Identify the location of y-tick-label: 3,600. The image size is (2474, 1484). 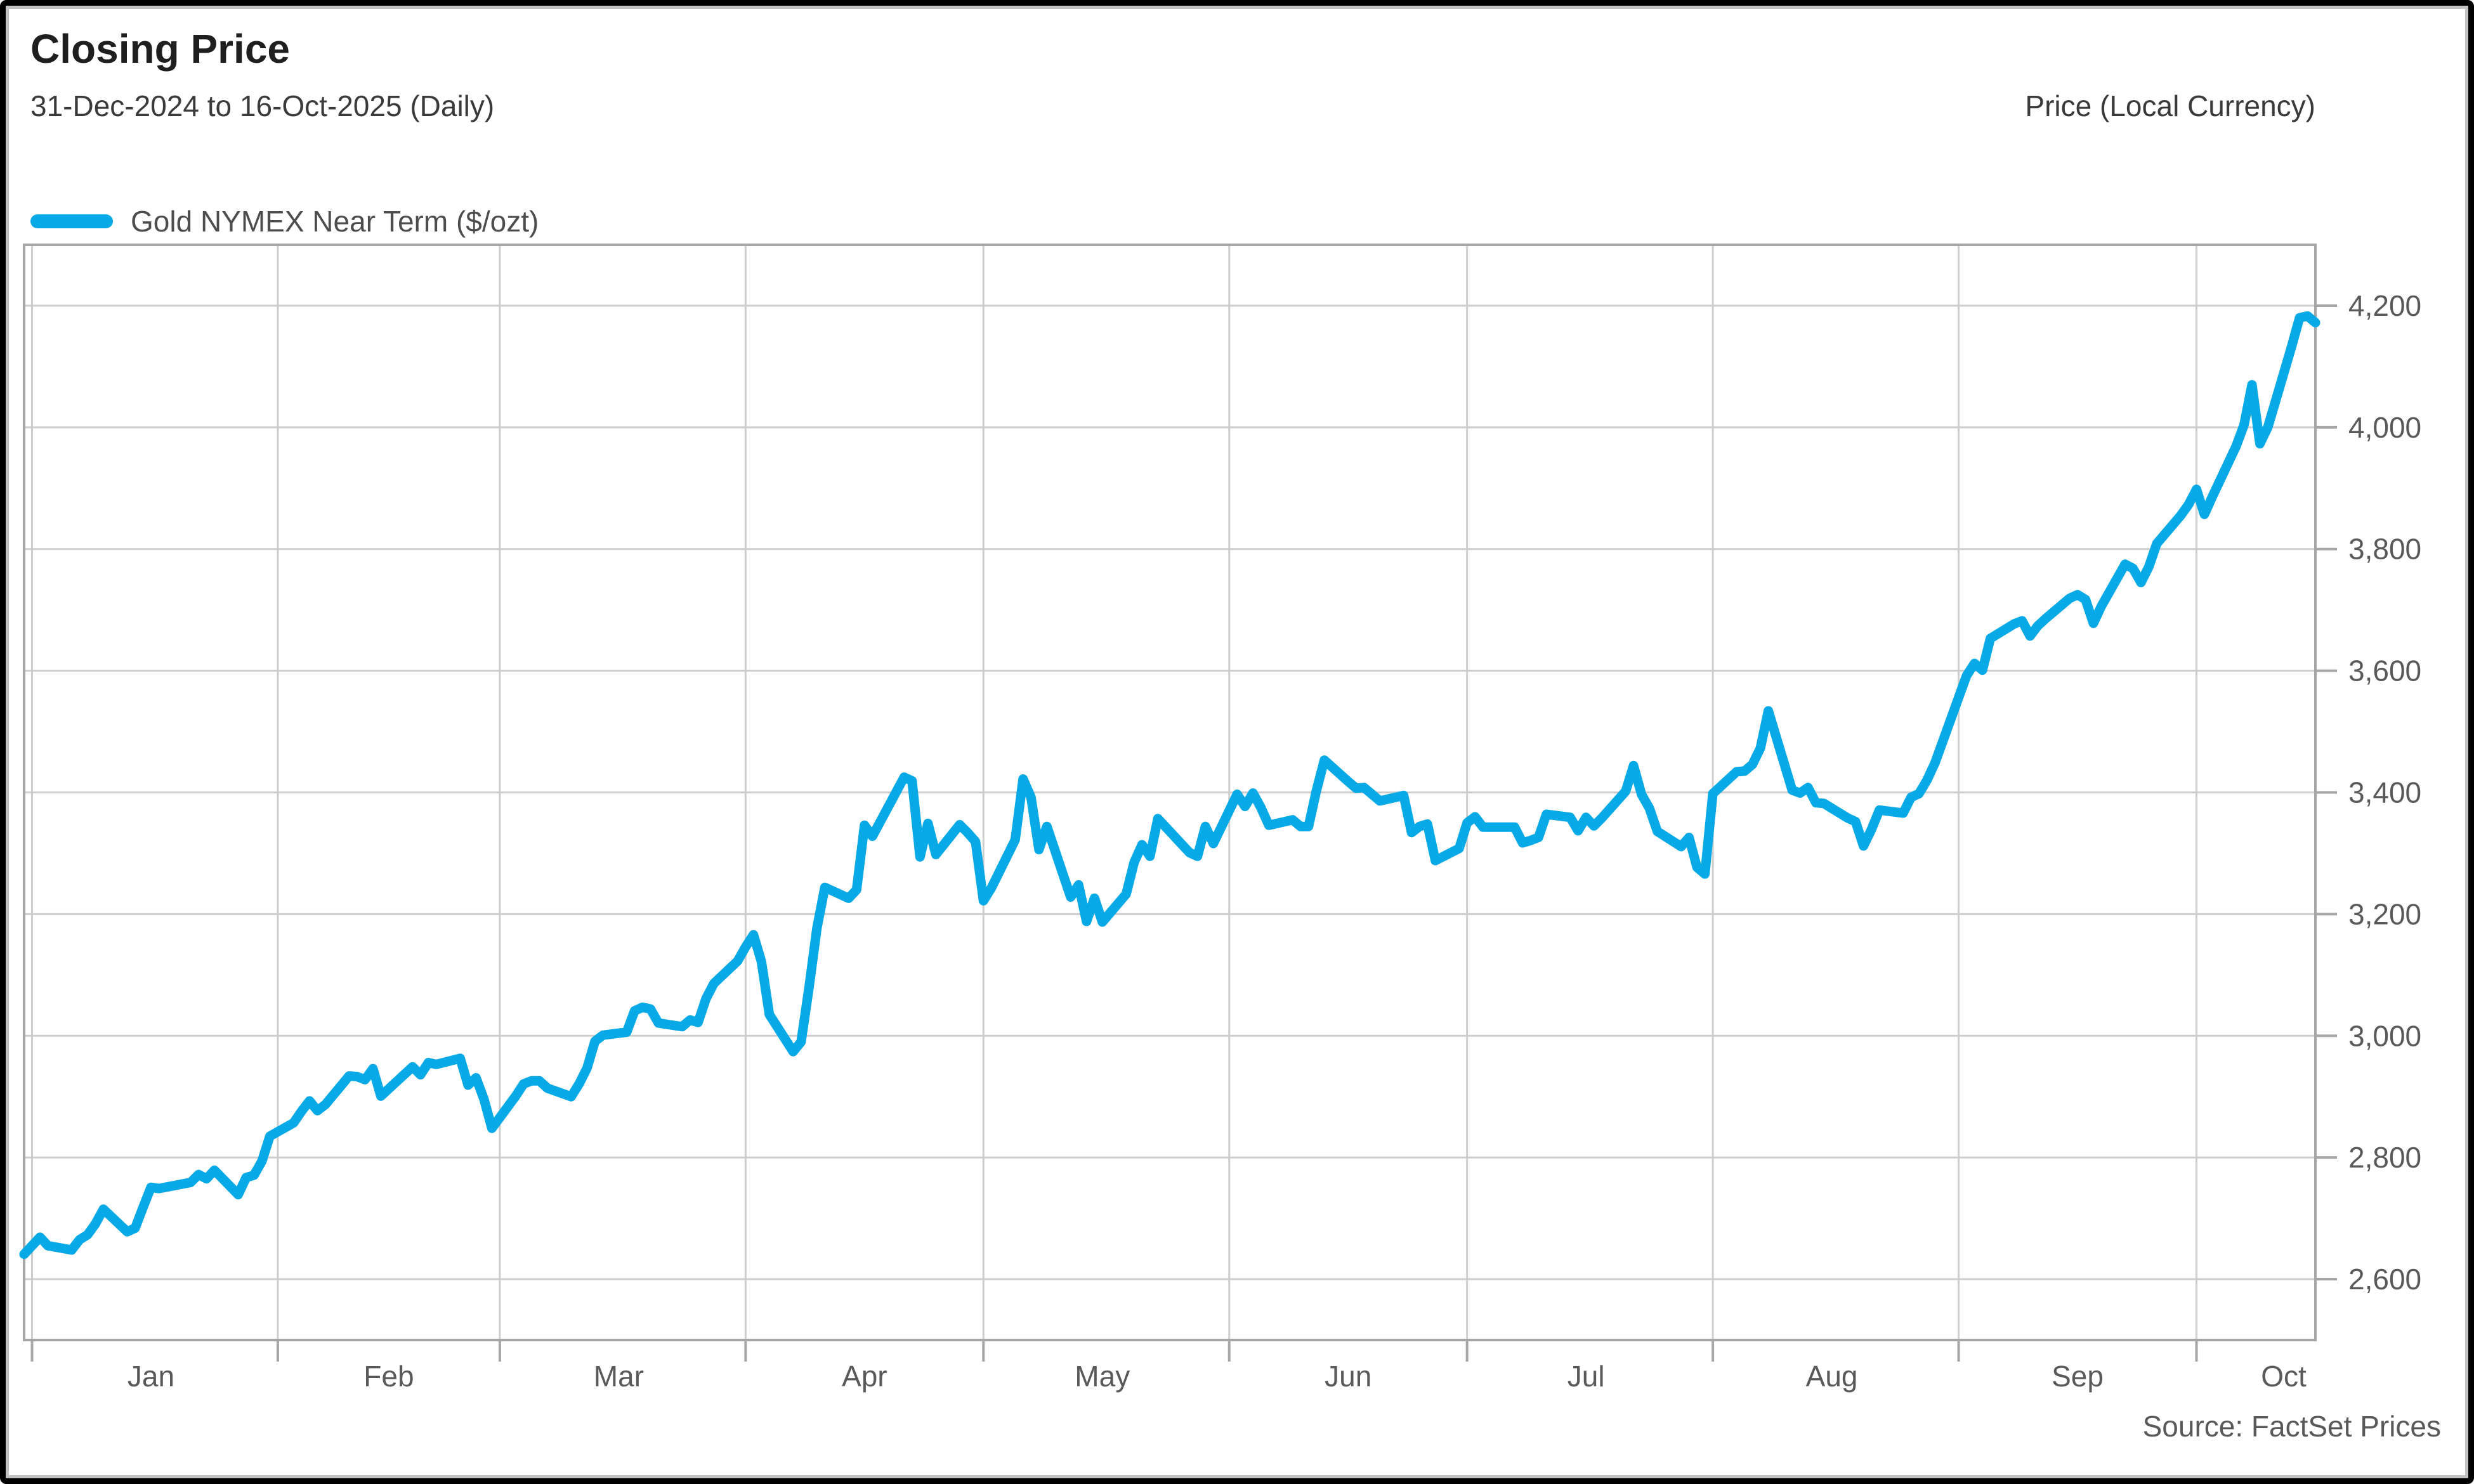
(2384, 670).